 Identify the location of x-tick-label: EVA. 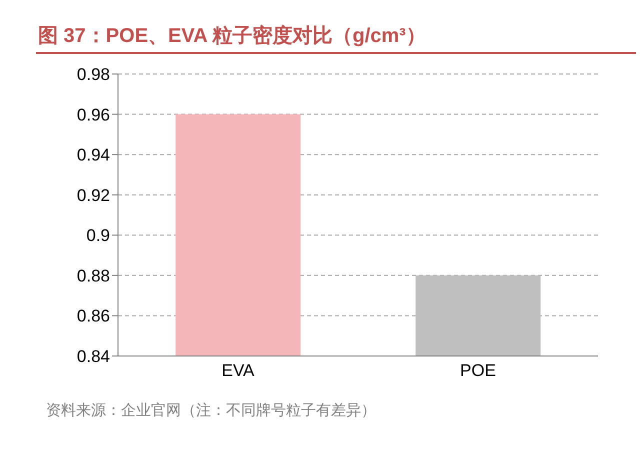
(239, 370).